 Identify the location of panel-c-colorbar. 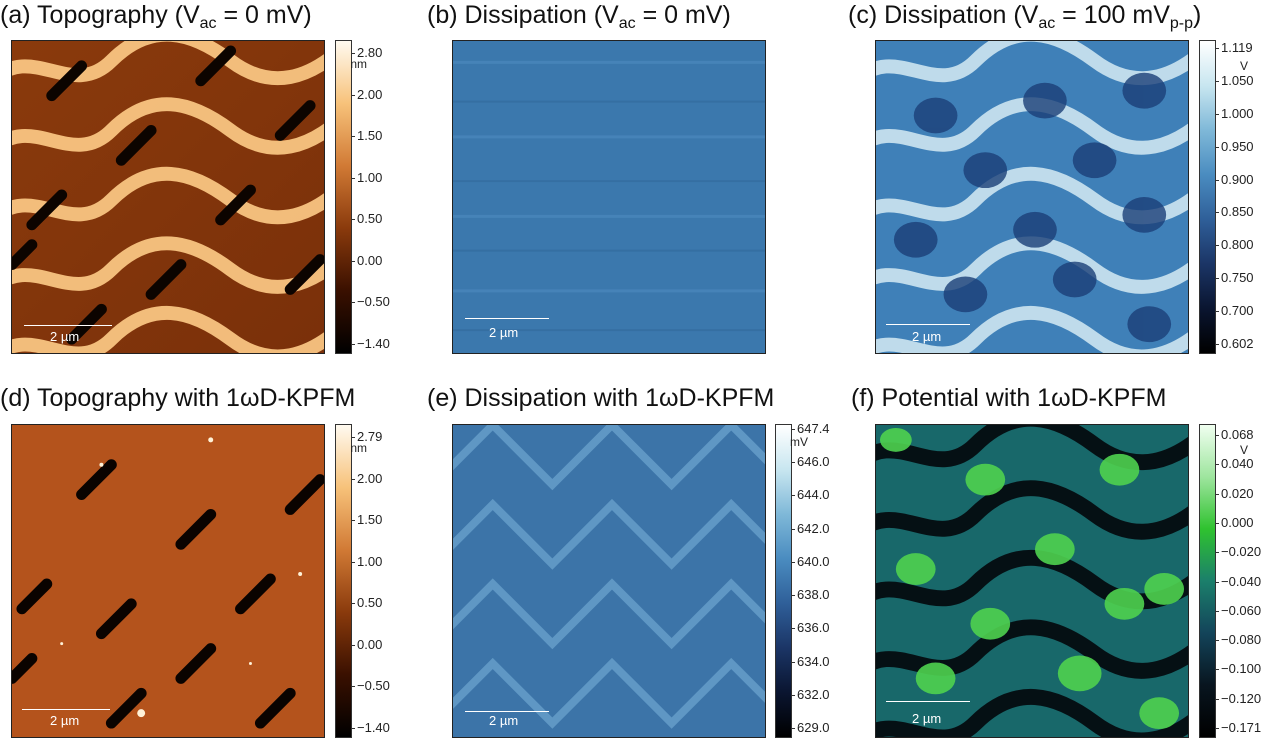
(1207, 197).